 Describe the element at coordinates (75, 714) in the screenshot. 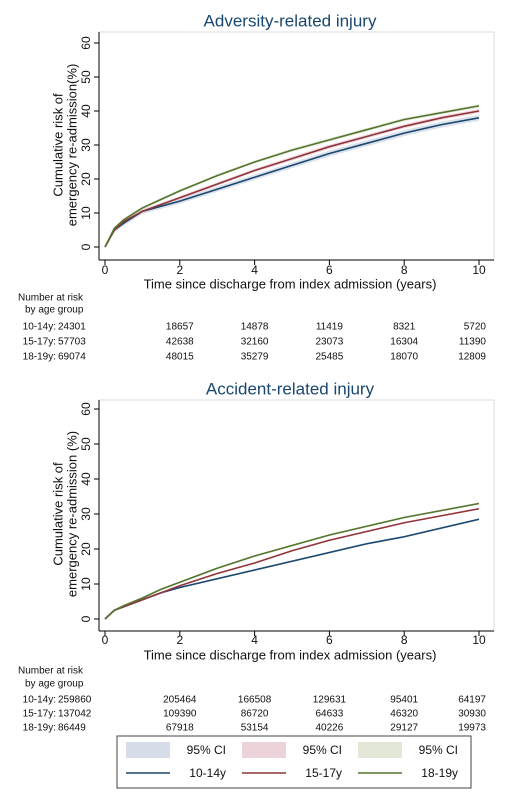

I see `risk-count: 137042` at that location.